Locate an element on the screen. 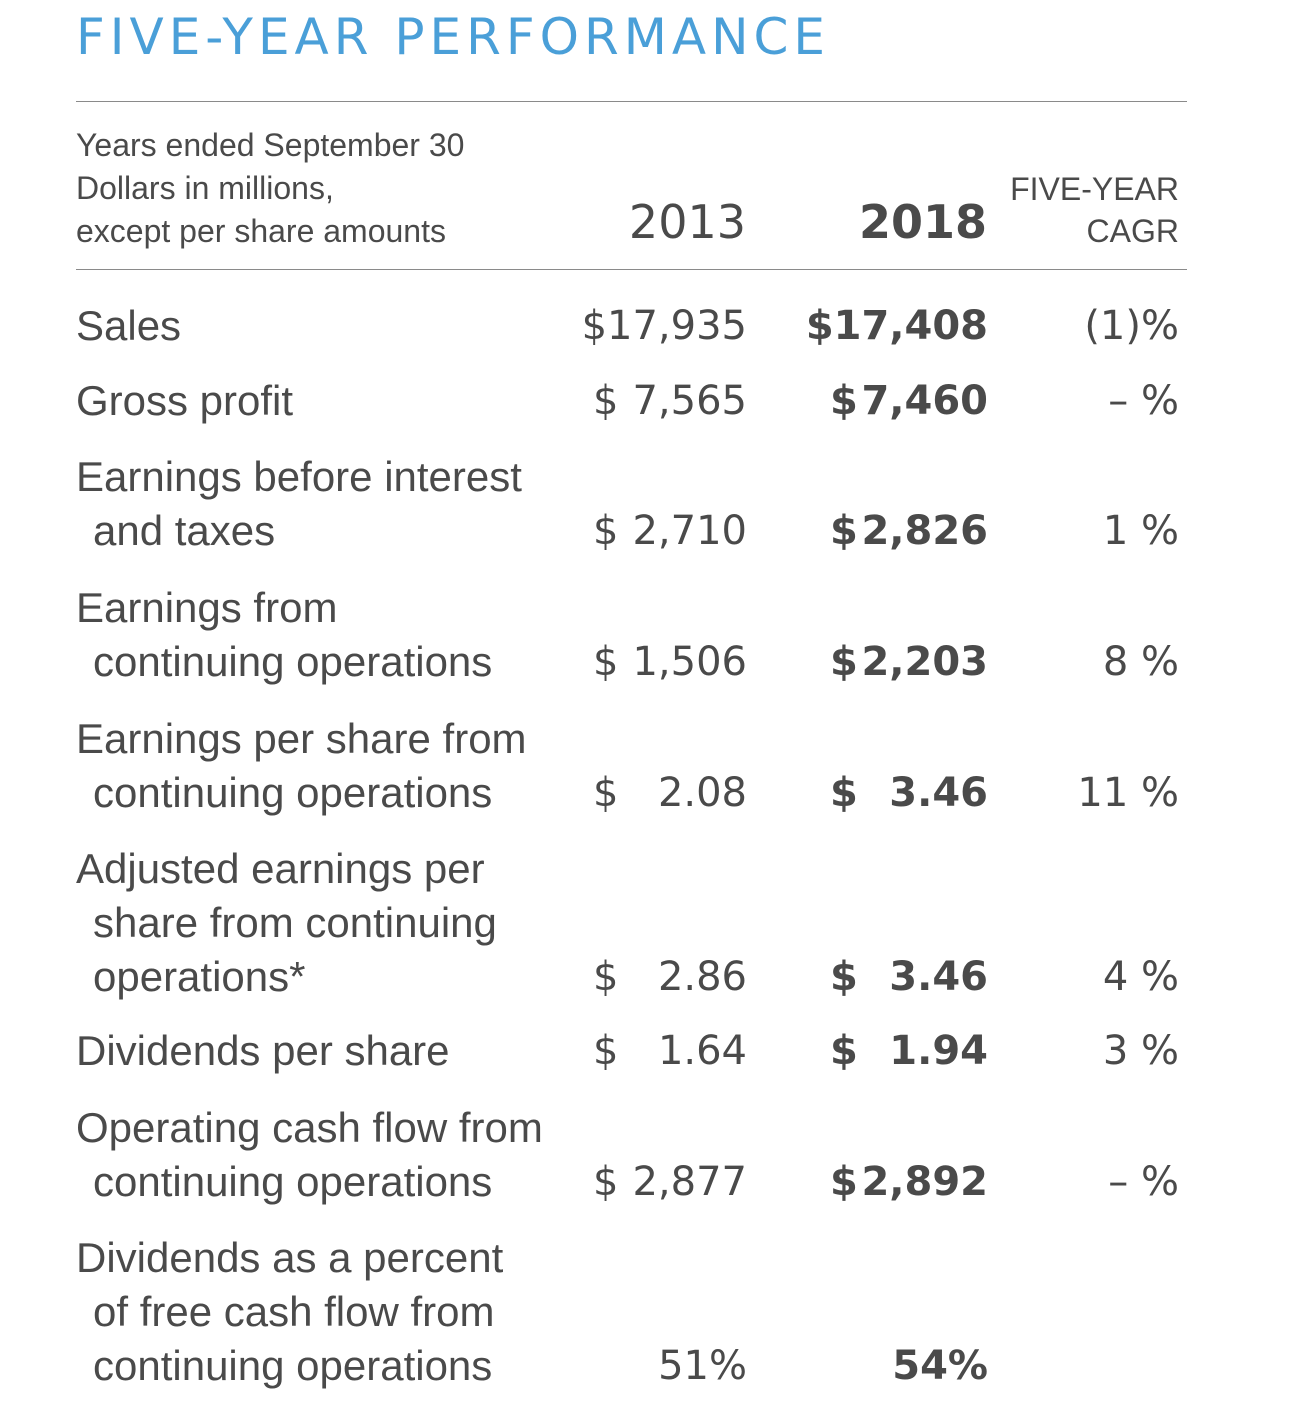 The image size is (1314, 1414). value-2013: 1,506 is located at coordinates (689, 662).